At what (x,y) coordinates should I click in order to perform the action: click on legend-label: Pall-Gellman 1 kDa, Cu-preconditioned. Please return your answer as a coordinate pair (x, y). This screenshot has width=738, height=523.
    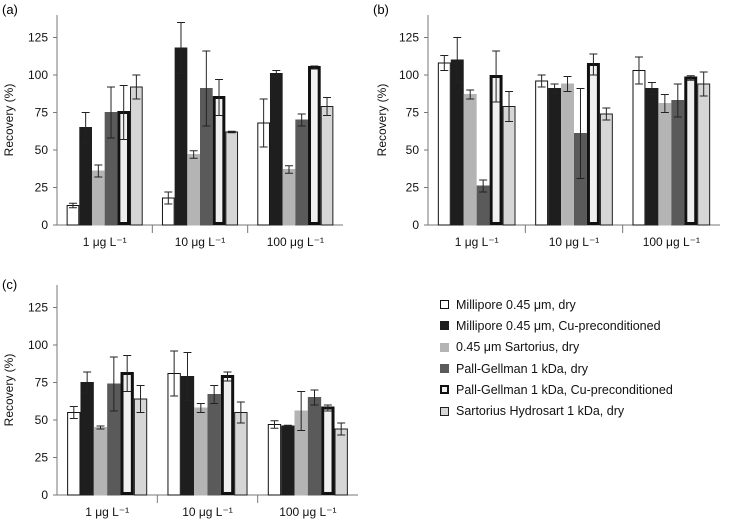
    Looking at the image, I should click on (564, 389).